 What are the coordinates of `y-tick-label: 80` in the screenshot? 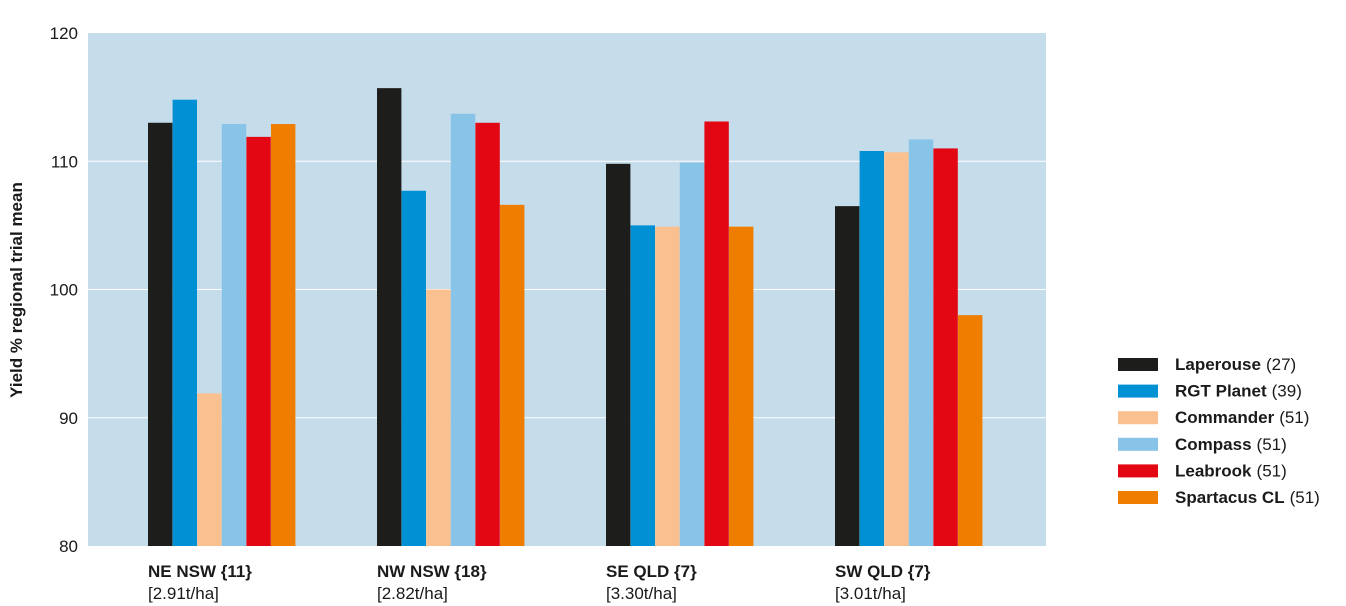 It's located at (68, 546).